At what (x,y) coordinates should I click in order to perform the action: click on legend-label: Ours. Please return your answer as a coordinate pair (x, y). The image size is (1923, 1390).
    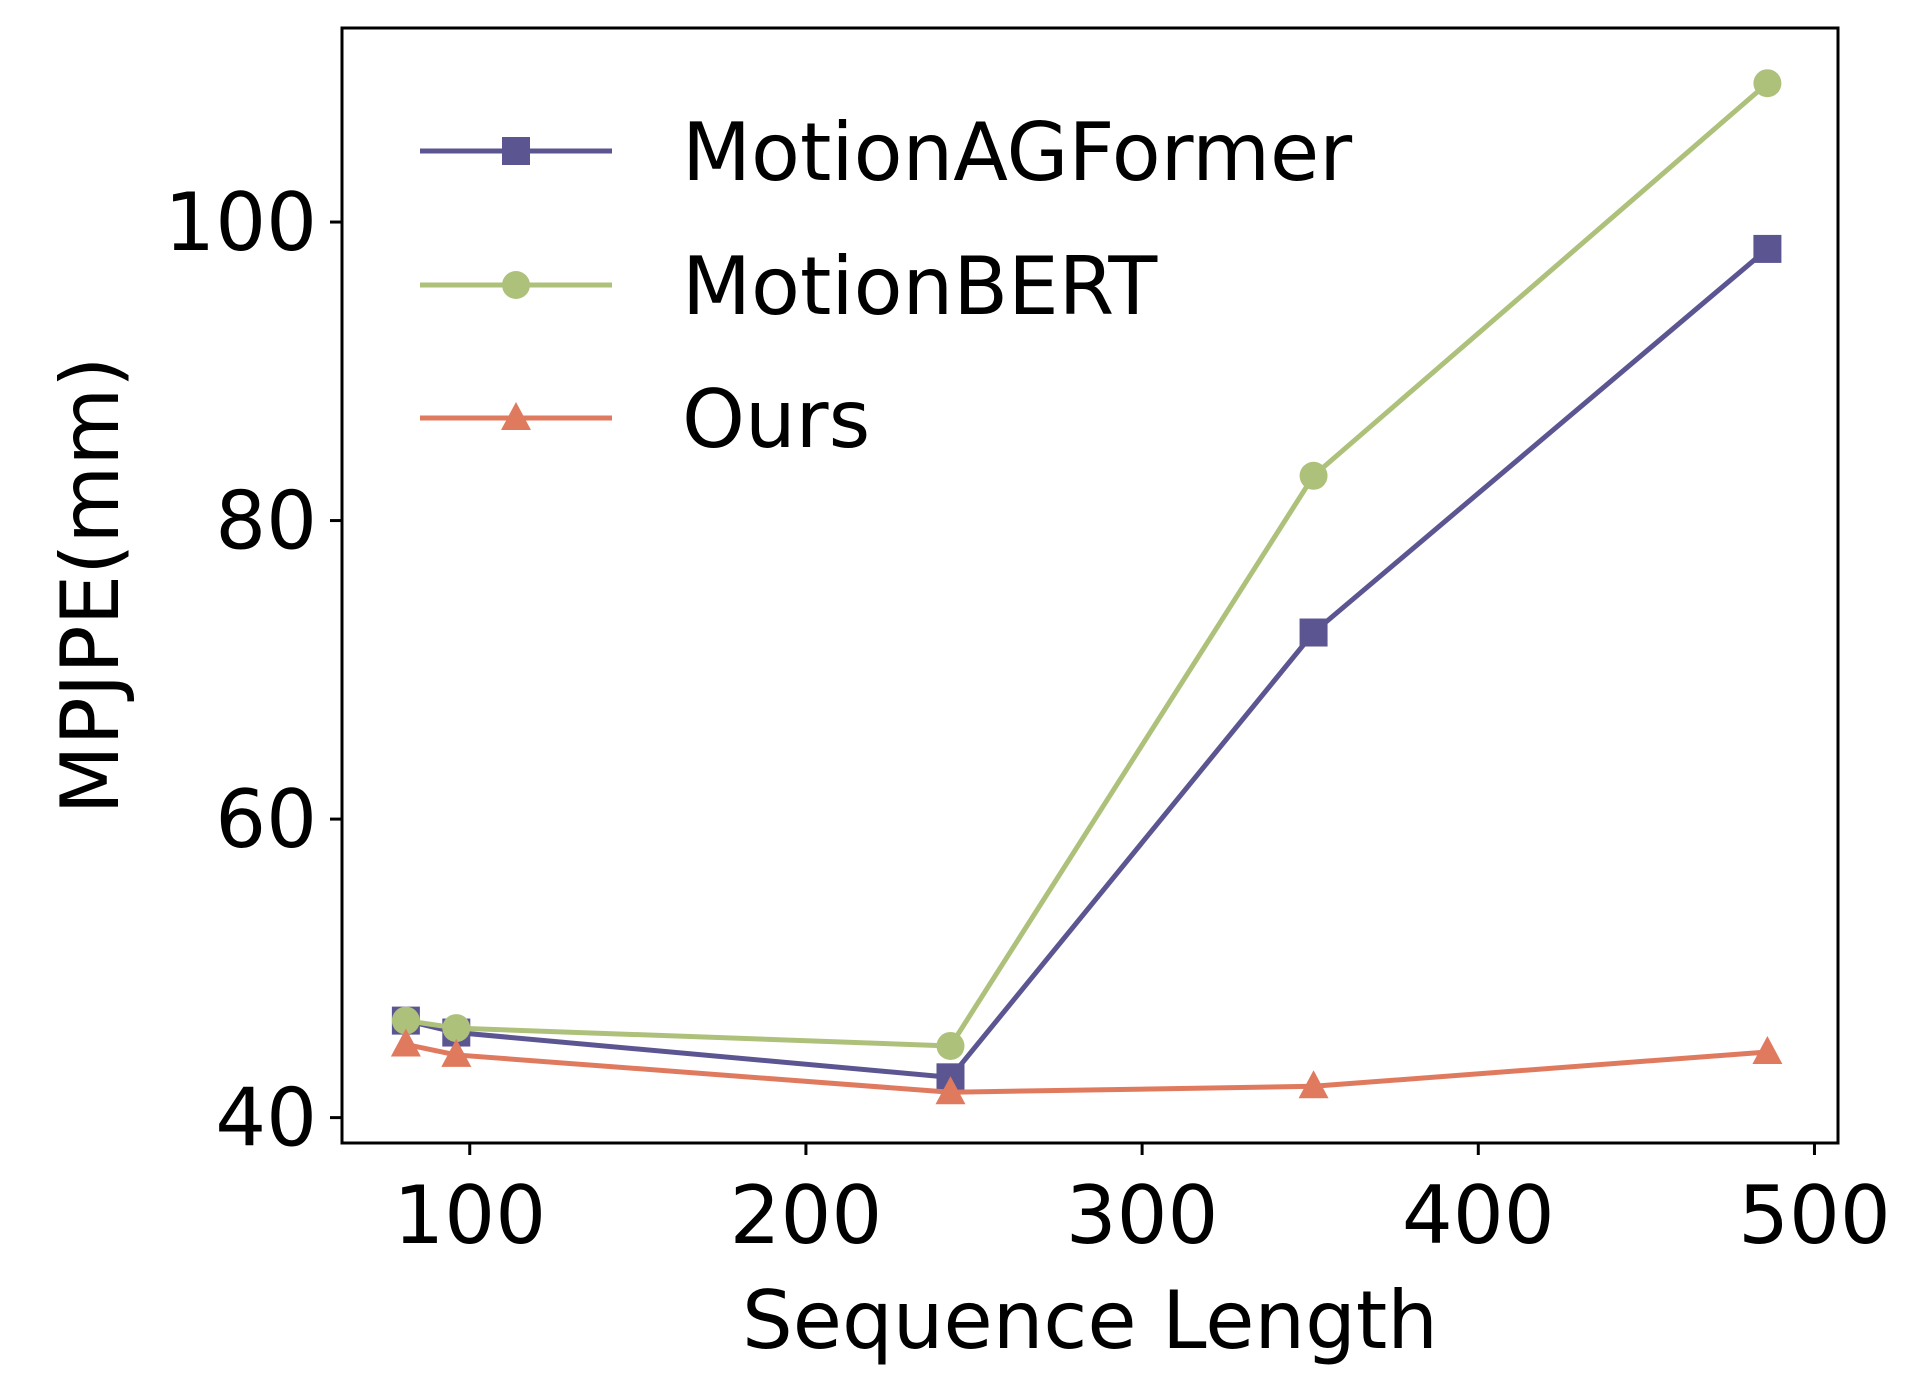
    Looking at the image, I should click on (776, 419).